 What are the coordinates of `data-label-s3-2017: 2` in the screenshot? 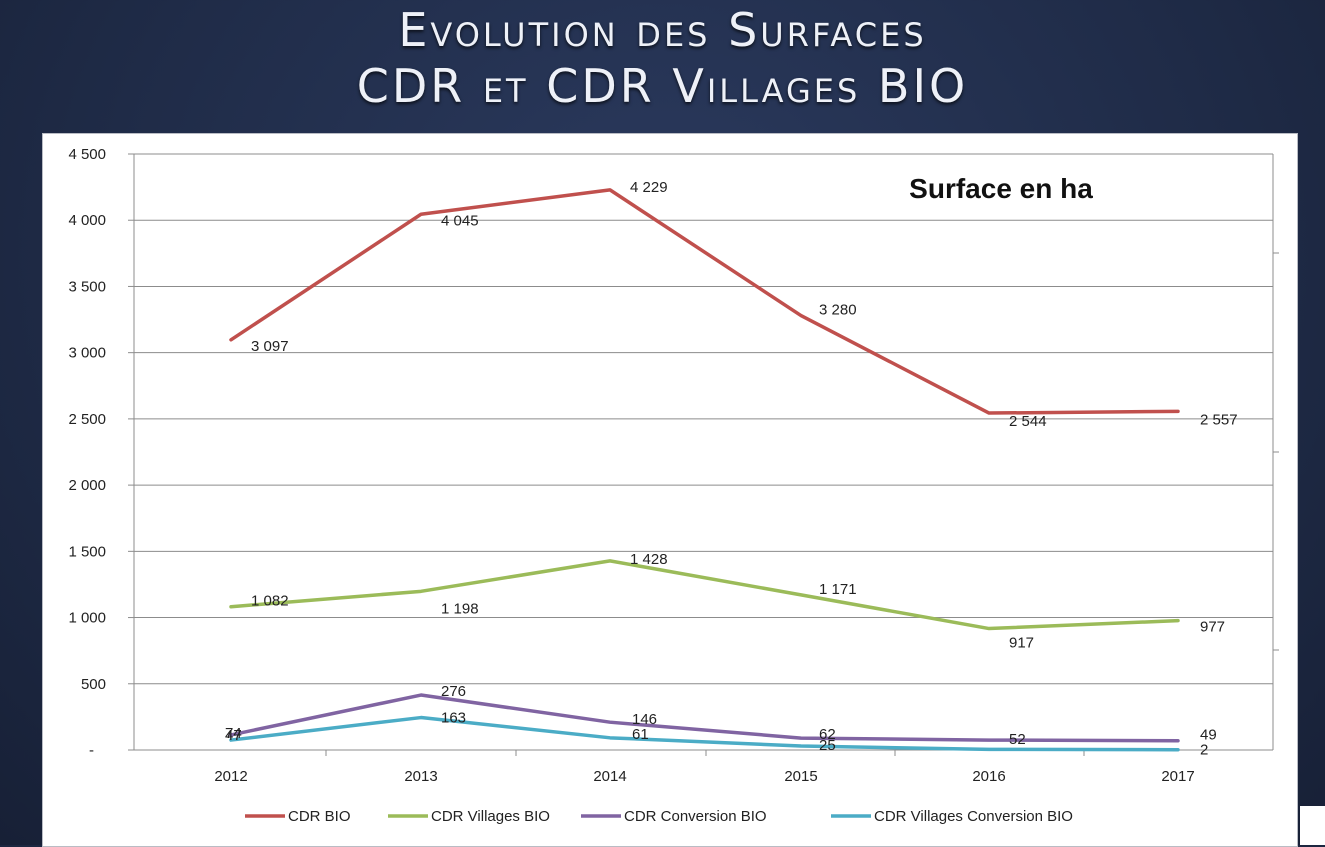 It's located at (1204, 750).